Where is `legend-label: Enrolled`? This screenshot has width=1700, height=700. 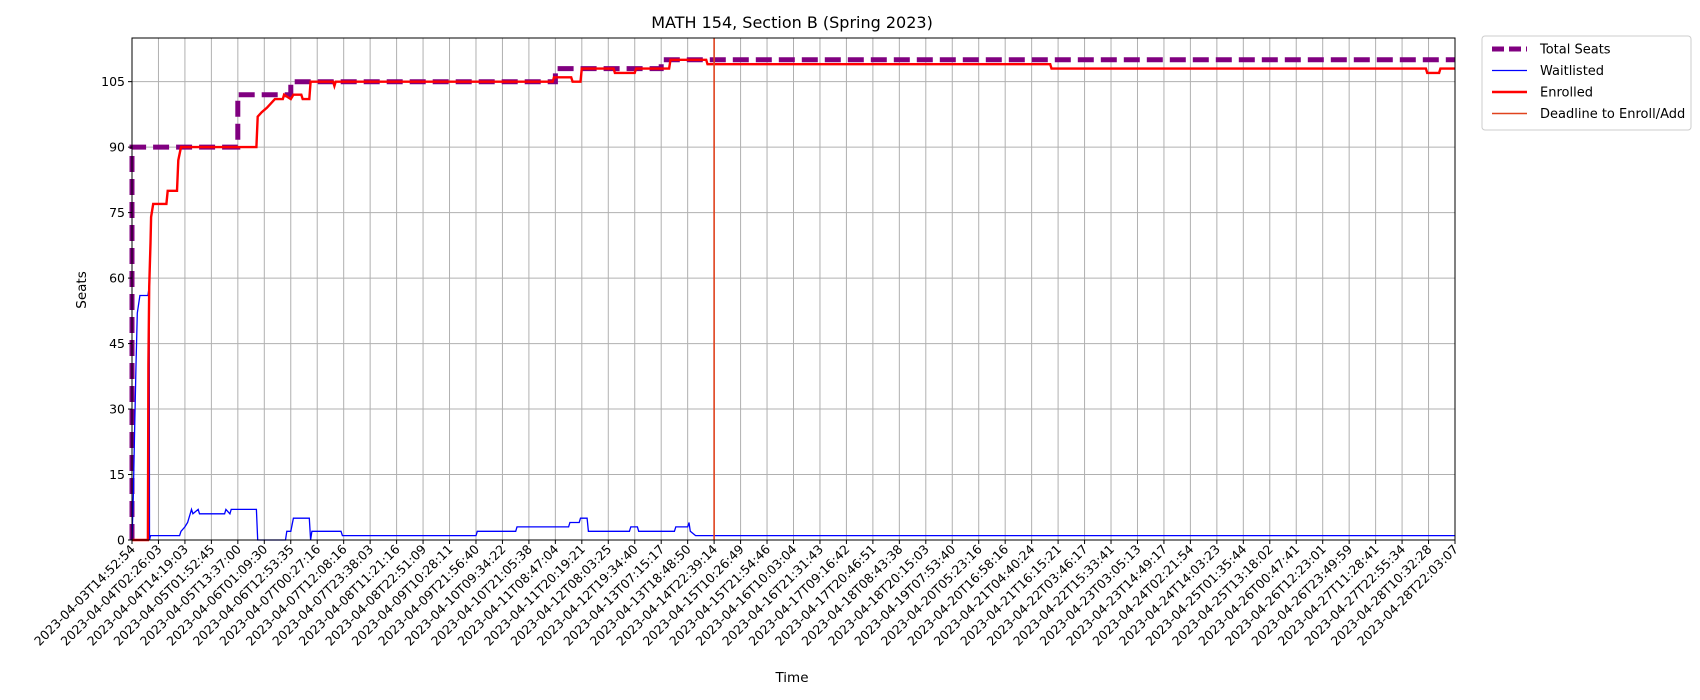 legend-label: Enrolled is located at coordinates (1566, 93).